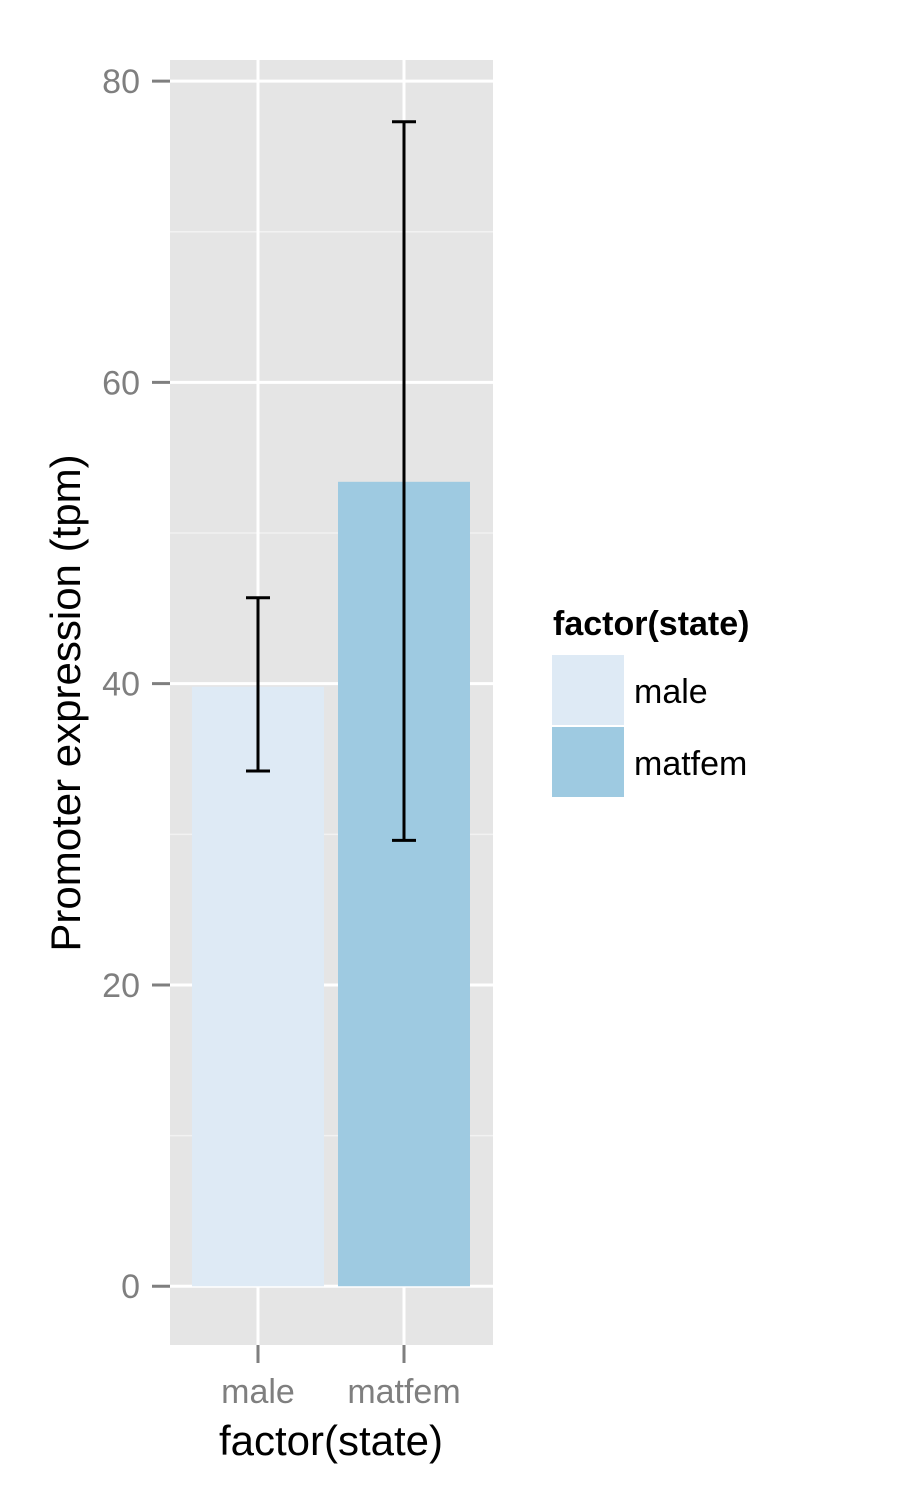 The image size is (900, 1500). What do you see at coordinates (341, 1378) in the screenshot?
I see `x-axis: male matfem` at bounding box center [341, 1378].